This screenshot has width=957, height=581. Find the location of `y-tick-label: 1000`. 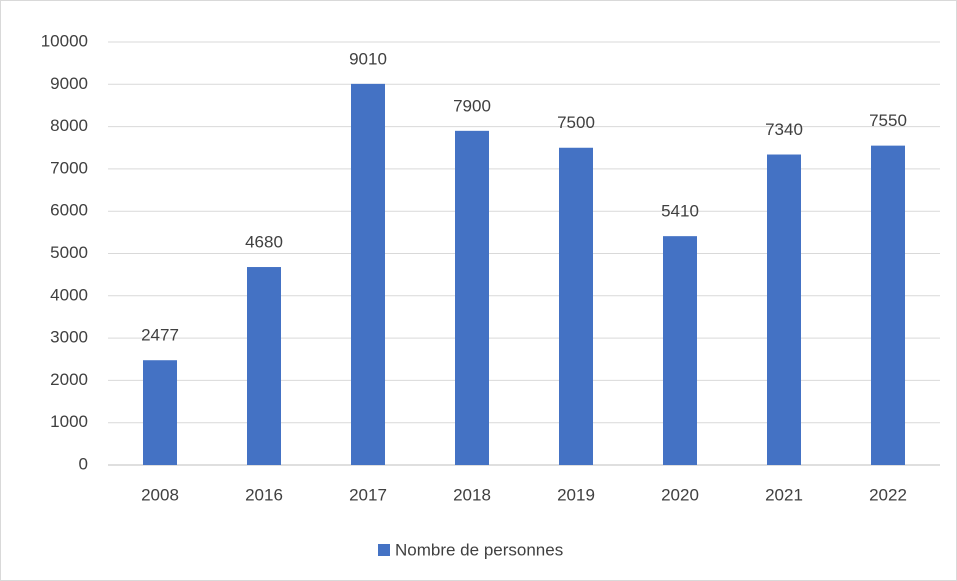

y-tick-label: 1000 is located at coordinates (69, 421).